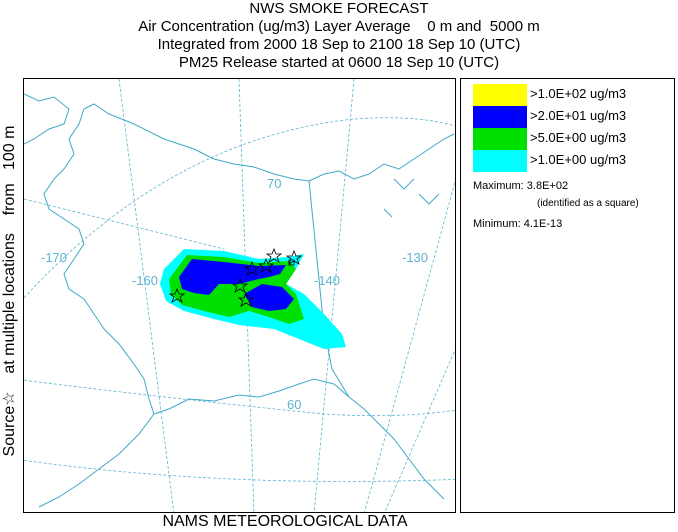 The height and width of the screenshot is (532, 678). Describe the element at coordinates (543, 224) in the screenshot. I see `minimum-value: 4.1E-13` at that location.